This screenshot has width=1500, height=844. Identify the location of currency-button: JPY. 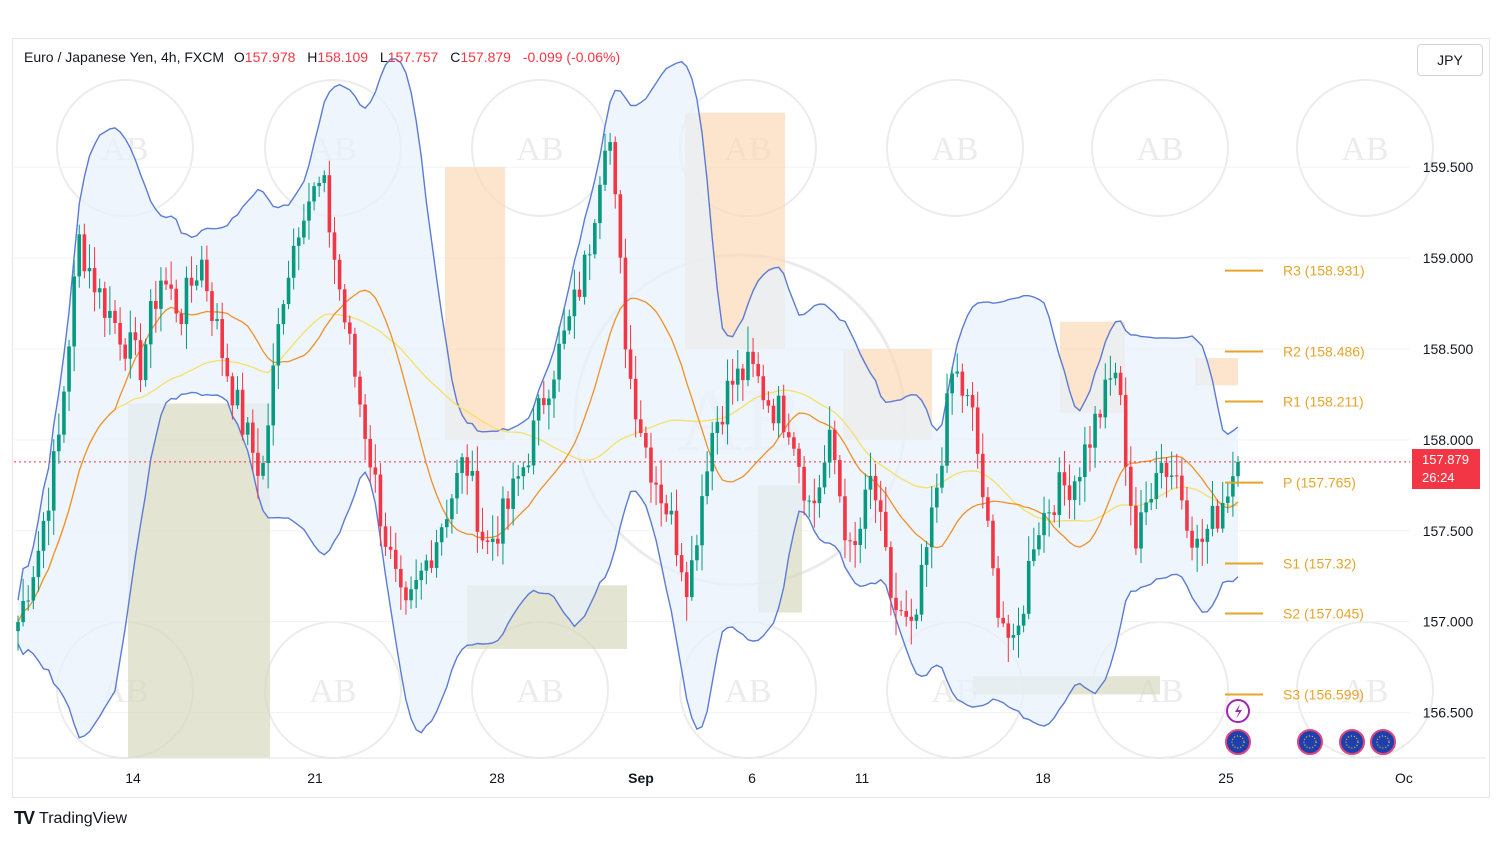
(1450, 60).